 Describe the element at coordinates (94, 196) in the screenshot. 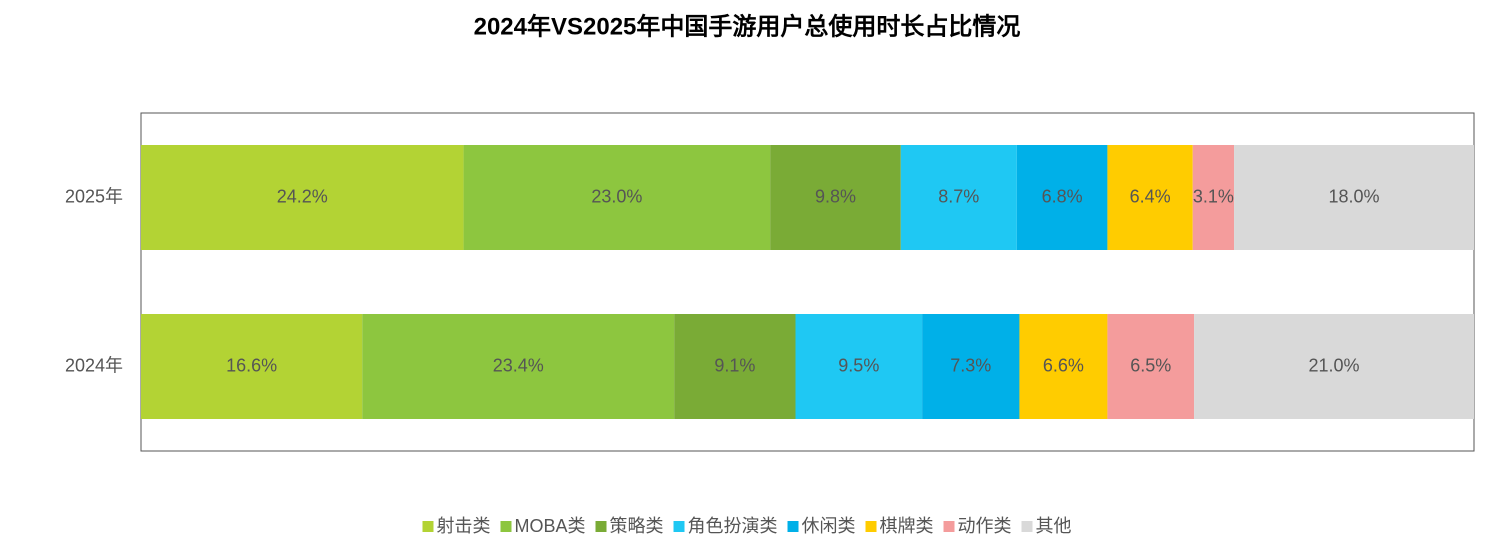

I see `y-tick-label: 2025年` at that location.